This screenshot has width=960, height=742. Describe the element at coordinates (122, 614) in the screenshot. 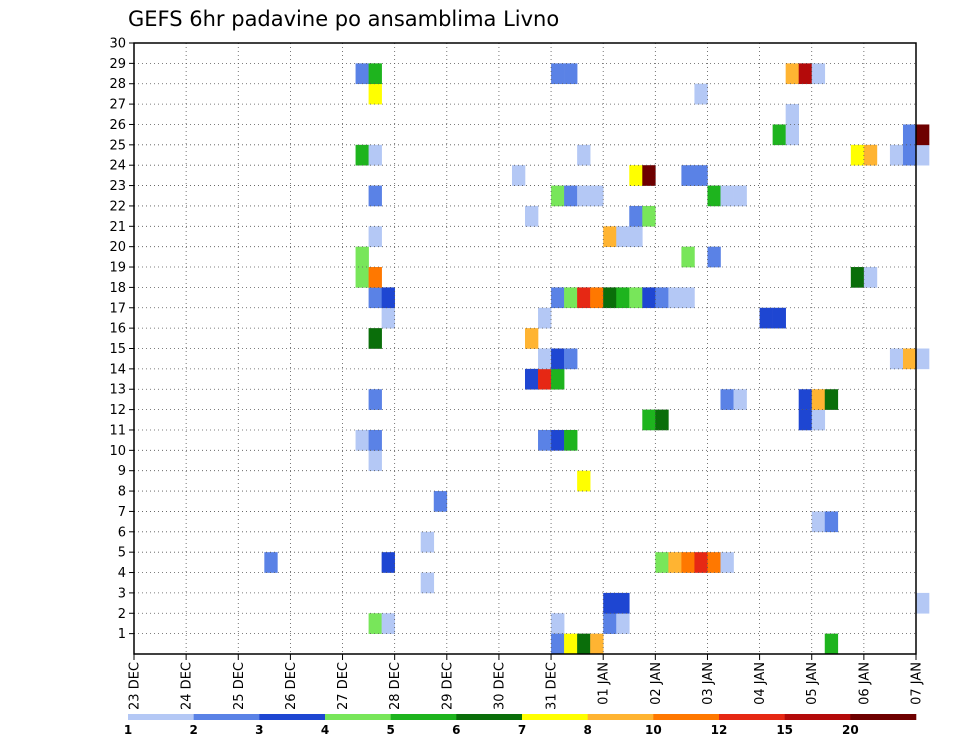

I see `y-tick-label: 2` at that location.